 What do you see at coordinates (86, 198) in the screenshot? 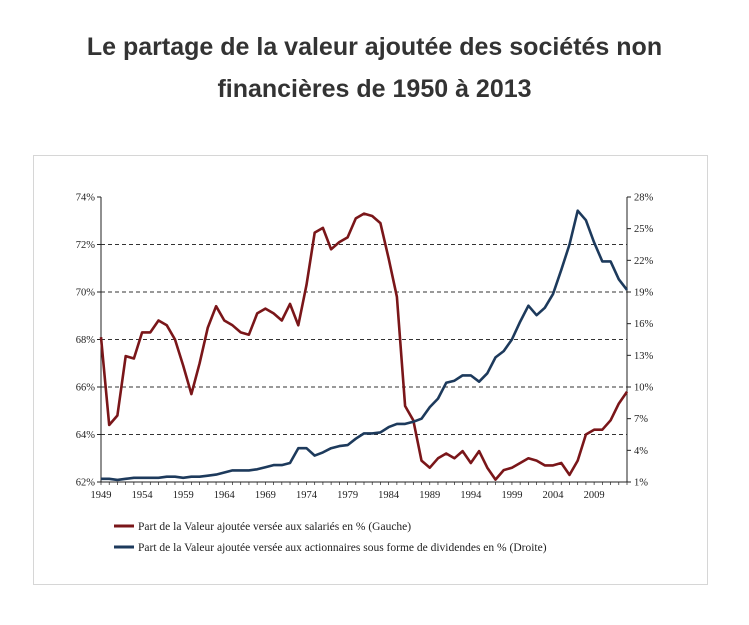
I see `left-tick-label: 74%` at bounding box center [86, 198].